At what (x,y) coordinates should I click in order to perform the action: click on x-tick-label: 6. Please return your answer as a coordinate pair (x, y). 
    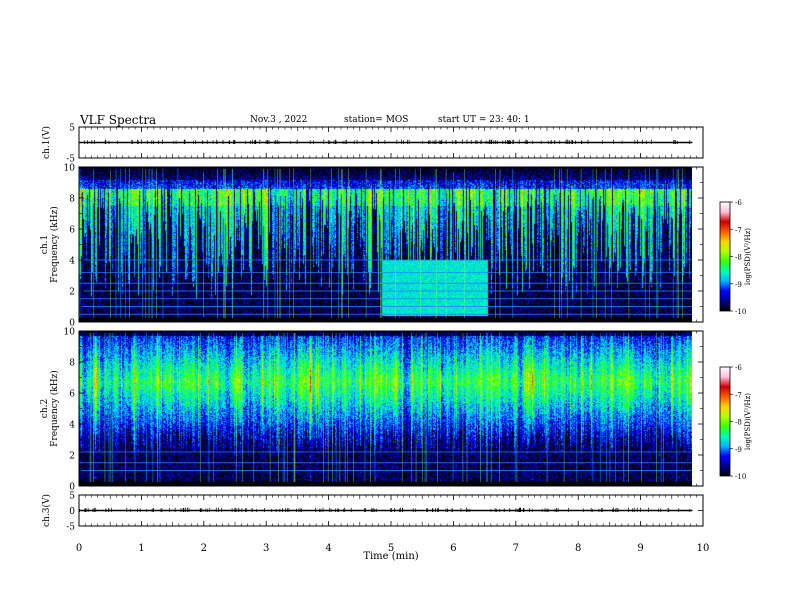
    Looking at the image, I should click on (453, 548).